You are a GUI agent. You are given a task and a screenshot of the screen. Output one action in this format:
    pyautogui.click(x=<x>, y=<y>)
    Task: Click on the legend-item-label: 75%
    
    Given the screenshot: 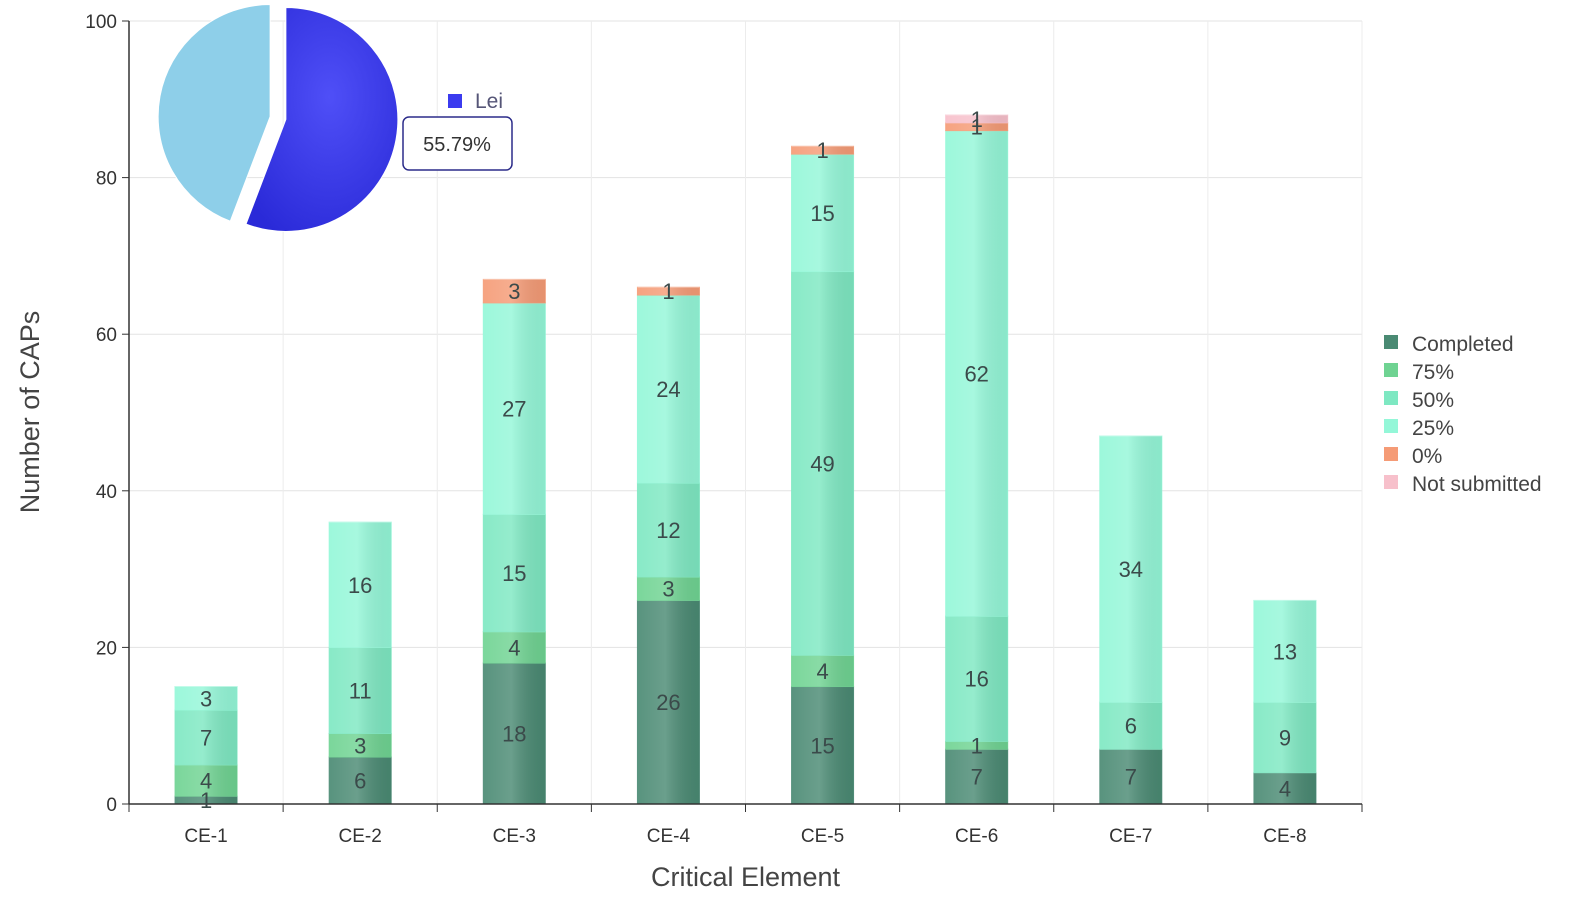 What is the action you would take?
    pyautogui.click(x=1433, y=372)
    